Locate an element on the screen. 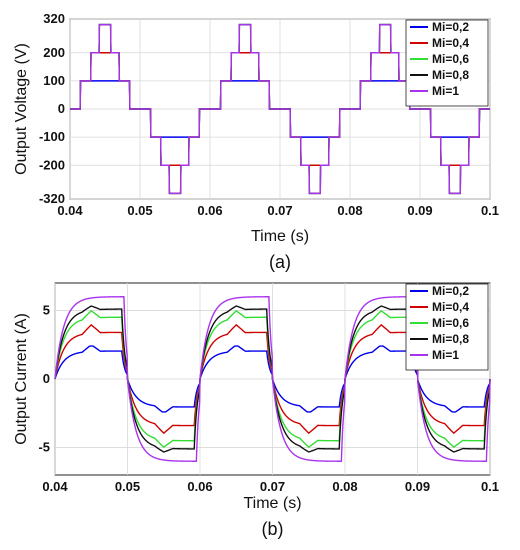 This screenshot has width=520, height=550. caption-b: (b) is located at coordinates (273, 529).